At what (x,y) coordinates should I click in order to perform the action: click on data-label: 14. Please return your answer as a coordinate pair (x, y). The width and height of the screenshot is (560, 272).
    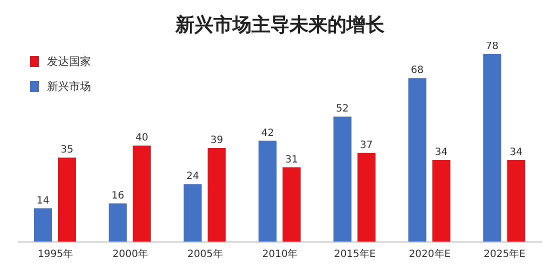
    Looking at the image, I should click on (43, 200).